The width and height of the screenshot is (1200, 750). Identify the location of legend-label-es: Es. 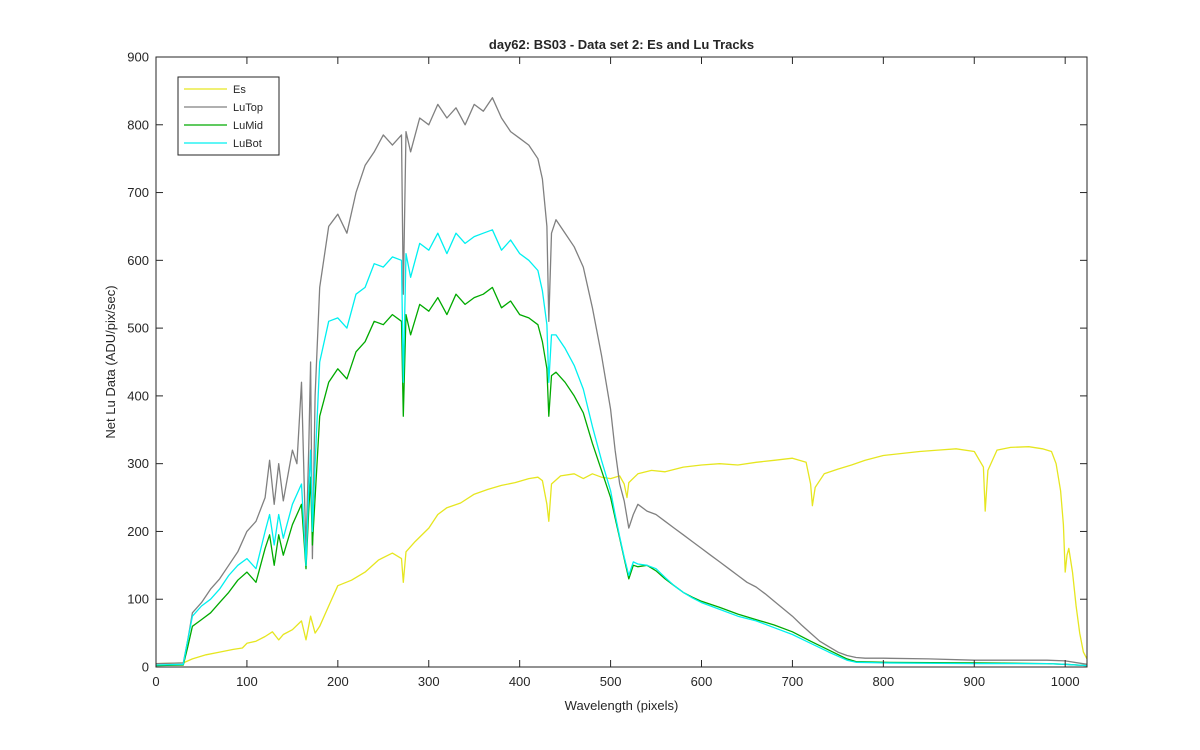
(239, 90).